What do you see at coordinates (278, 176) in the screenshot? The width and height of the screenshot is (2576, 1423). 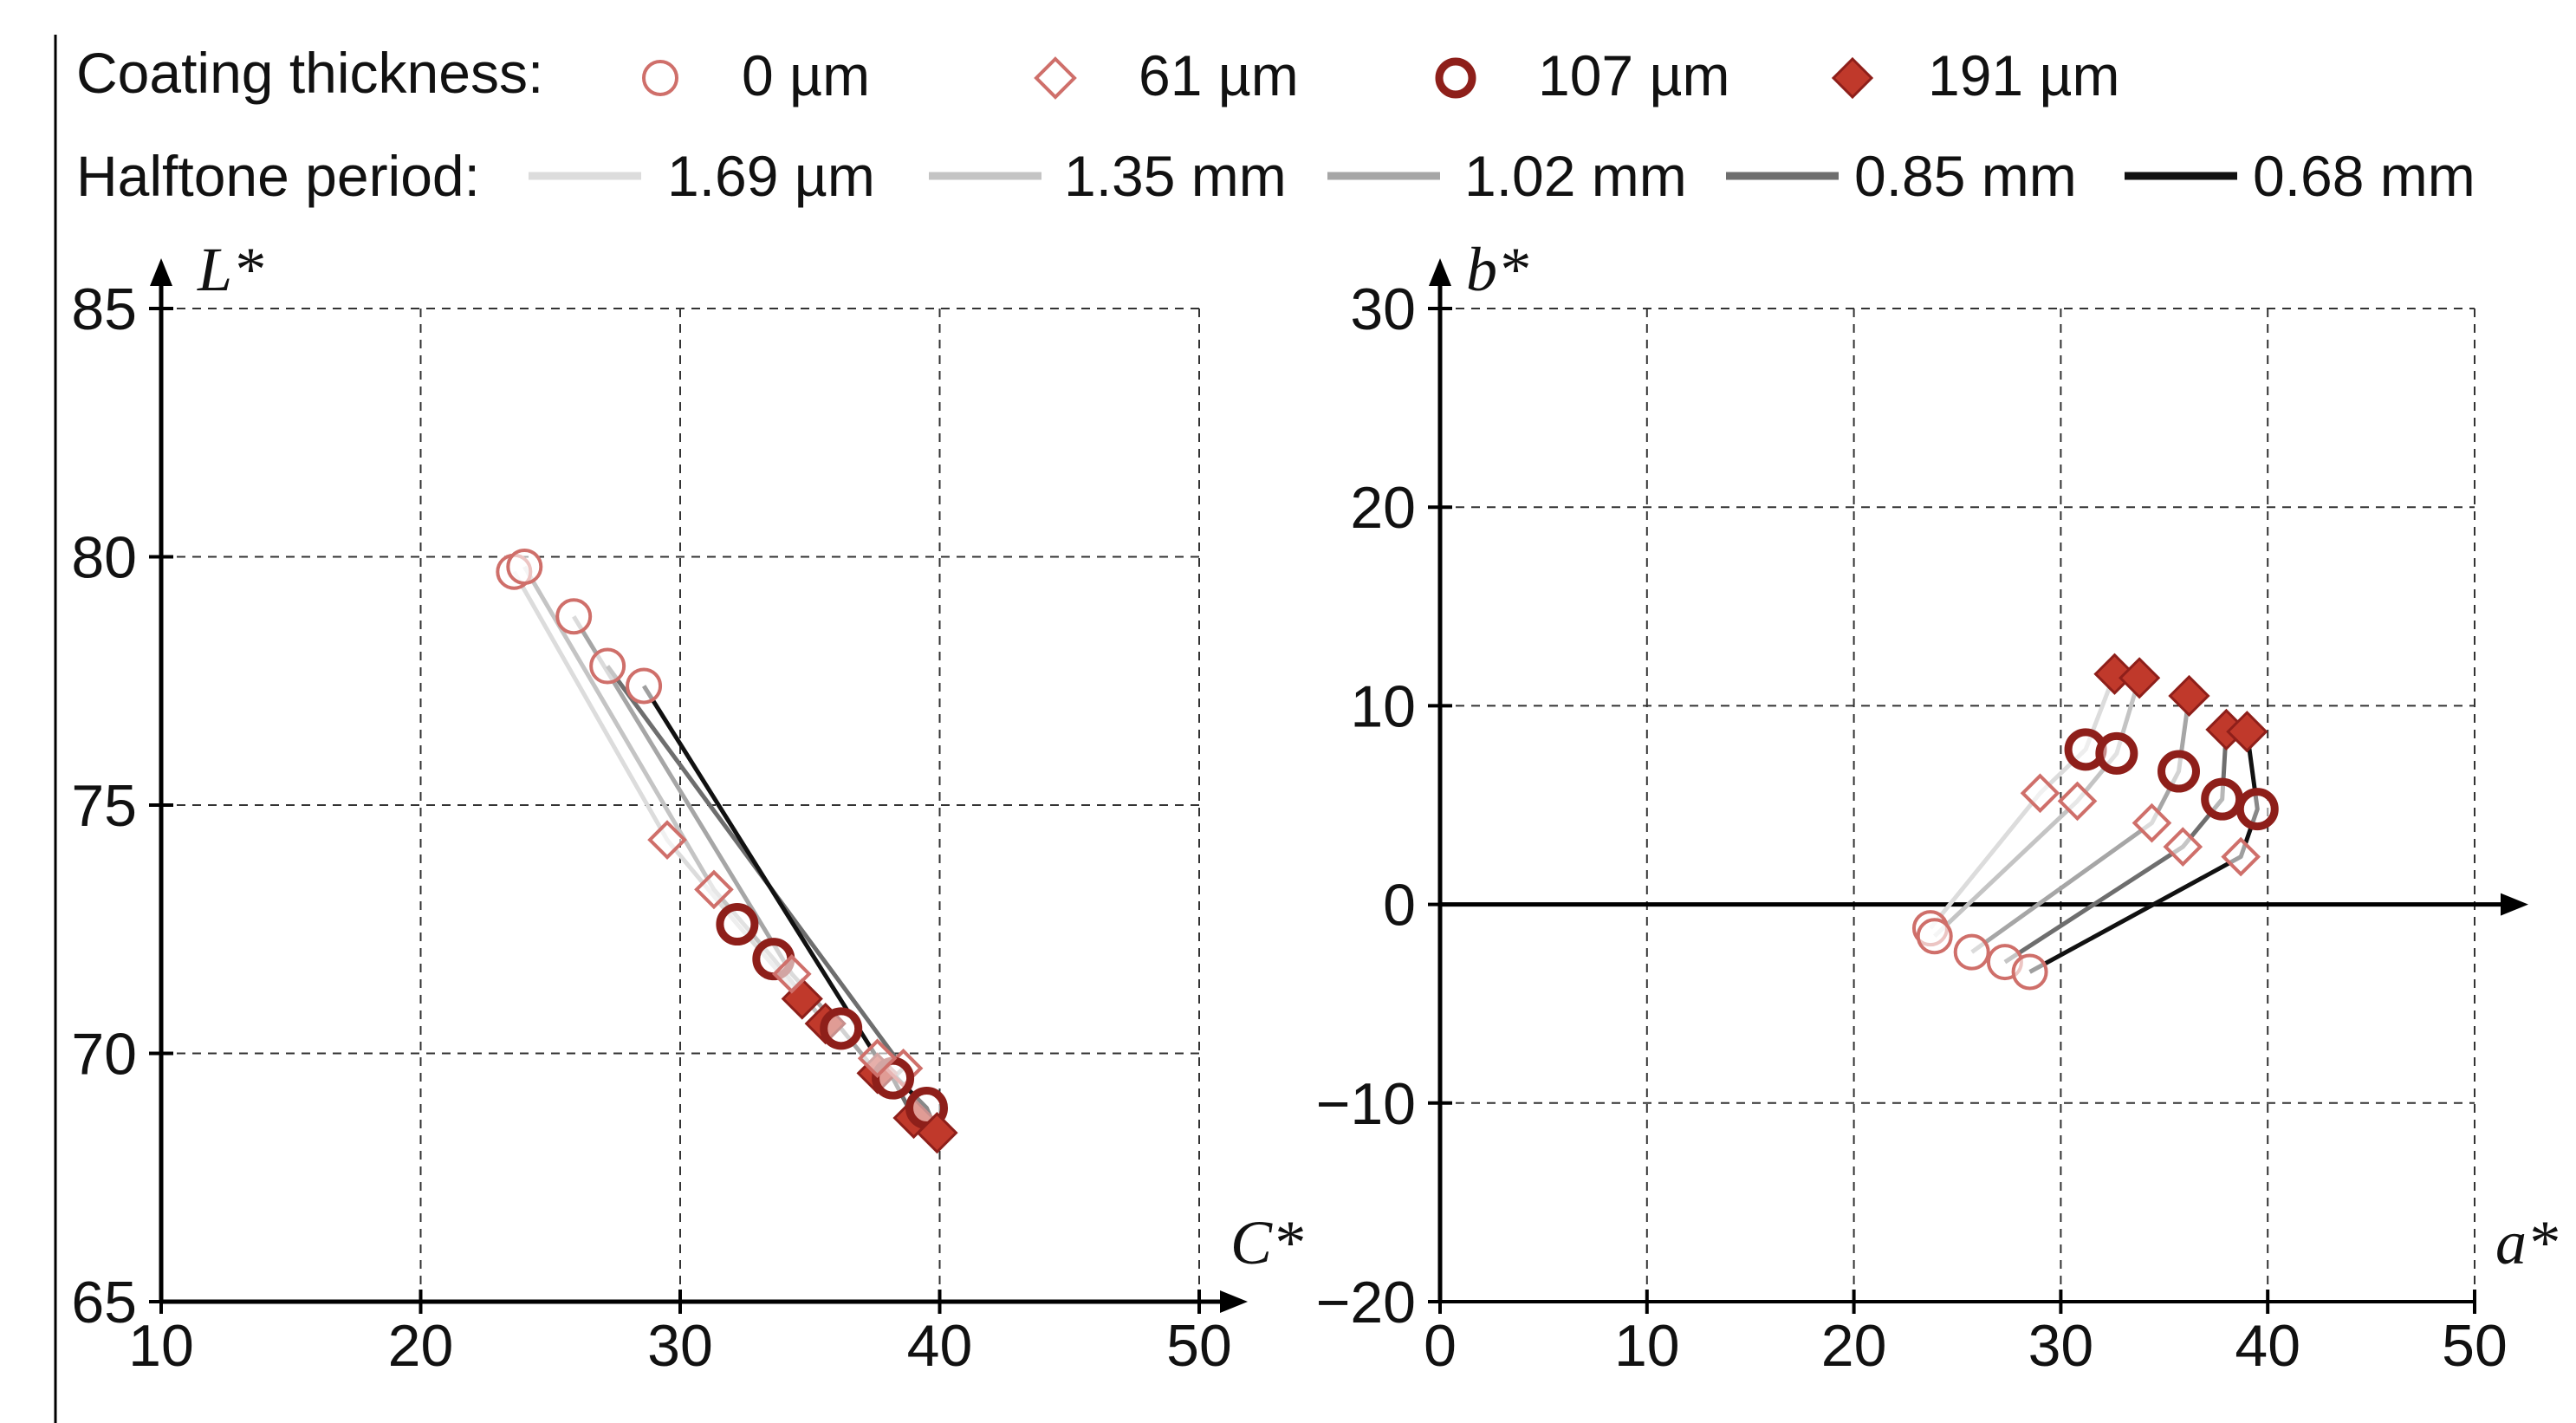 I see `legend-period-title: Halftone period:` at bounding box center [278, 176].